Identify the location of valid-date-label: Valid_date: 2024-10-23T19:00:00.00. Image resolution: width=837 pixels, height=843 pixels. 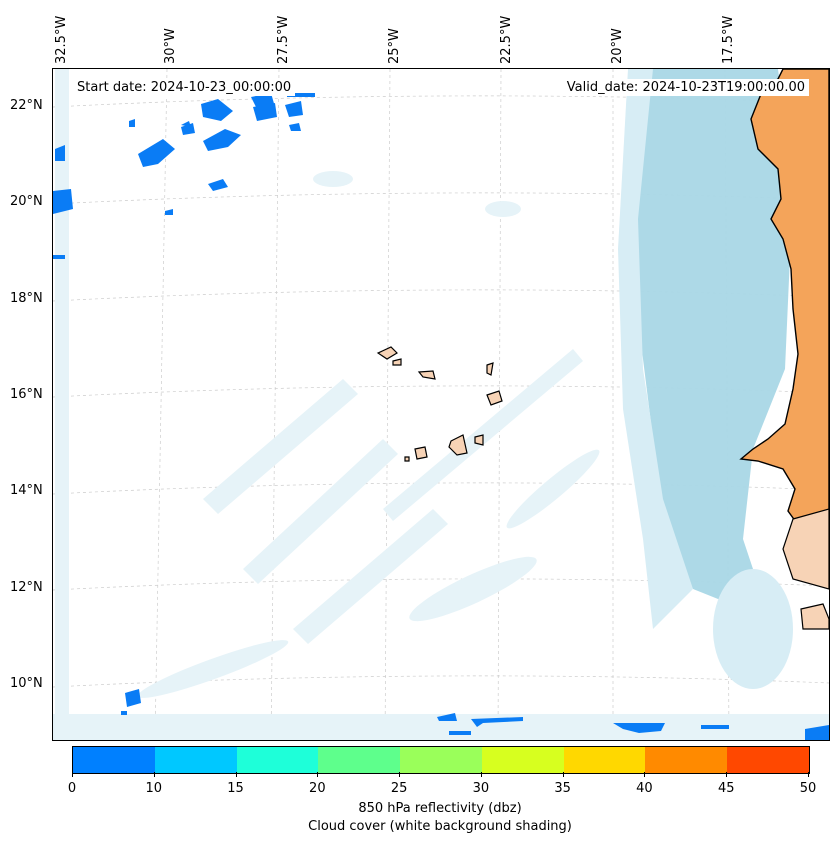
(685, 87).